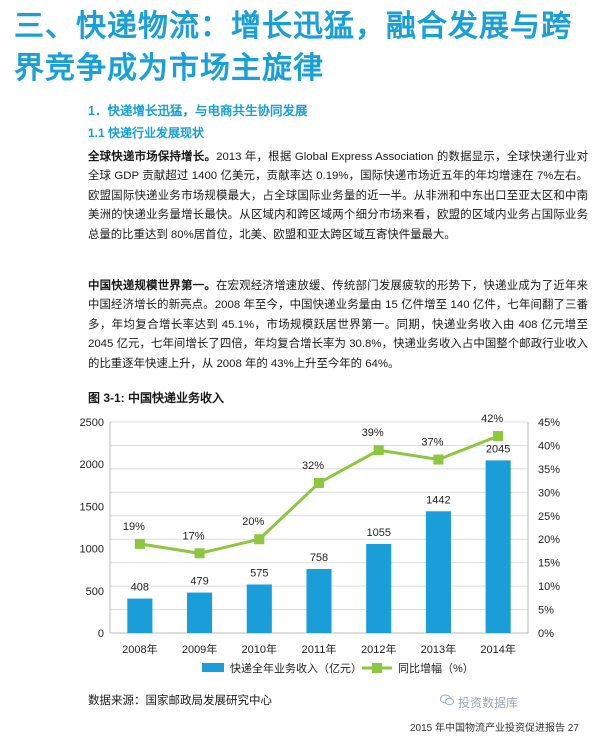 The height and width of the screenshot is (740, 600). What do you see at coordinates (253, 522) in the screenshot?
I see `growth-data-label: 20%` at bounding box center [253, 522].